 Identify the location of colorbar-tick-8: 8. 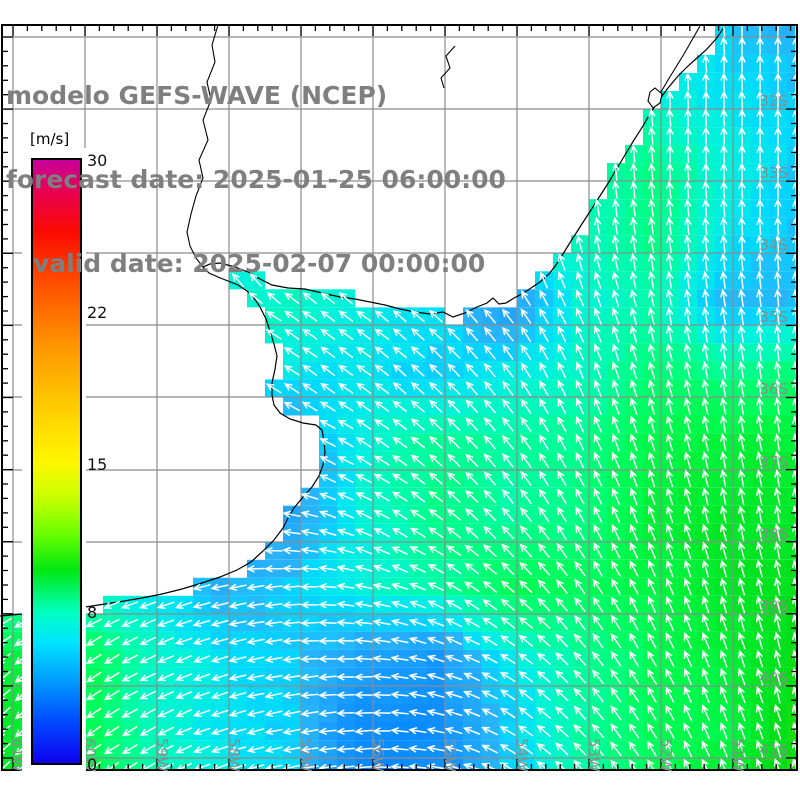
(92, 612).